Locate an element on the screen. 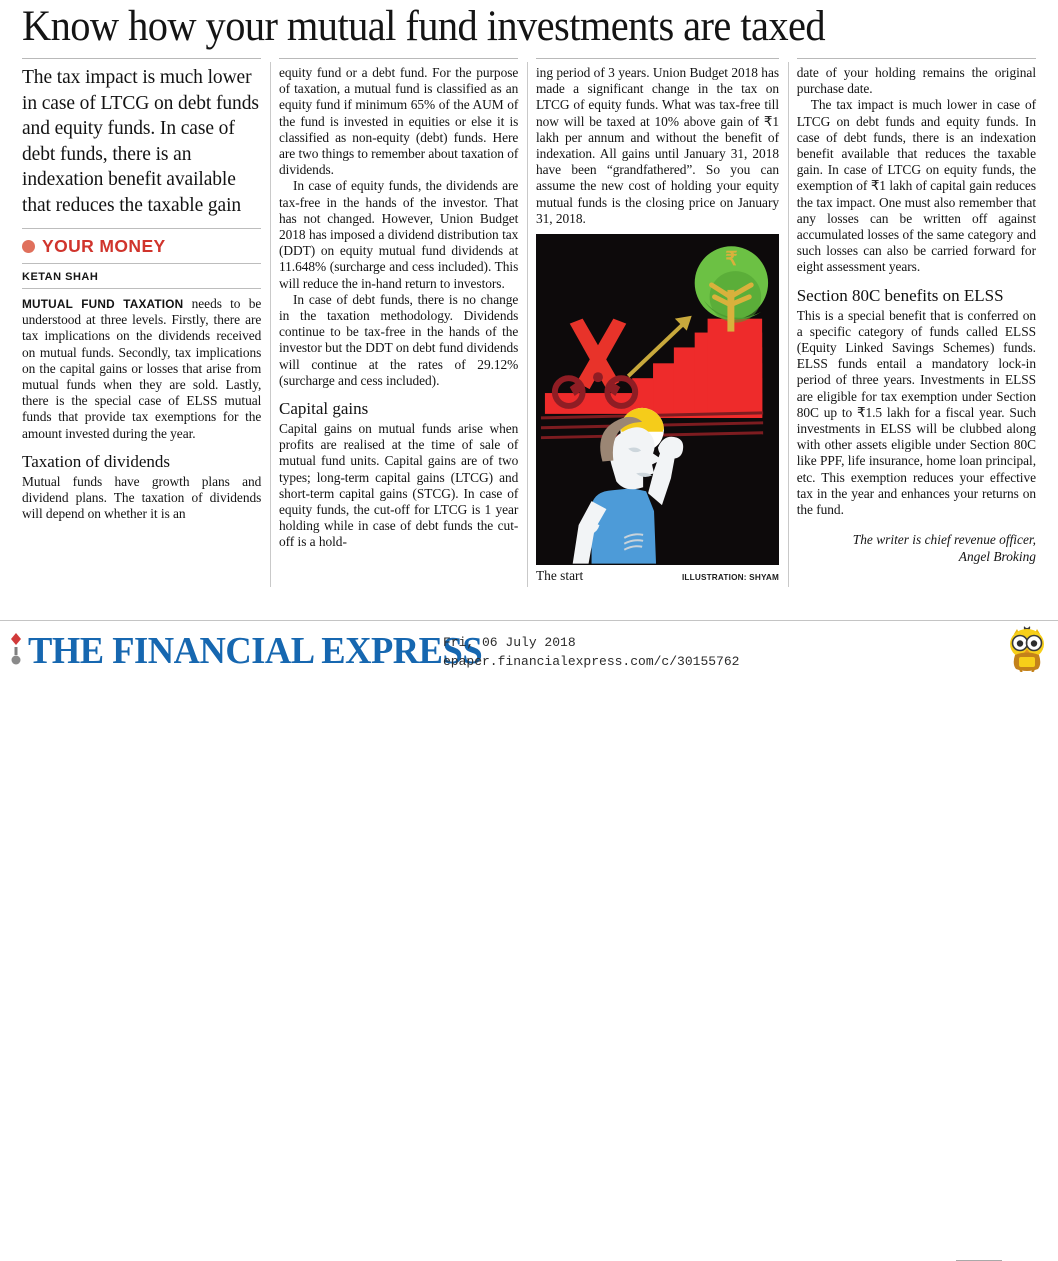  masthead-title: THE FINANCIAL EXPRESS is located at coordinates (255, 651).